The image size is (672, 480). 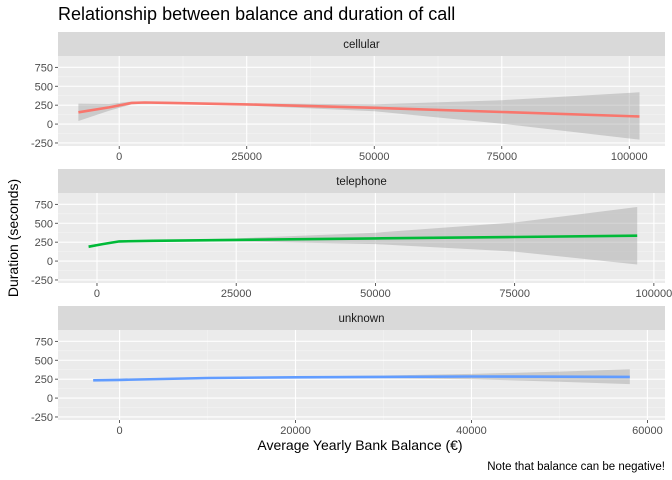 What do you see at coordinates (359, 445) in the screenshot?
I see `x-axis-title: Average Yearly Bank Balance (€)` at bounding box center [359, 445].